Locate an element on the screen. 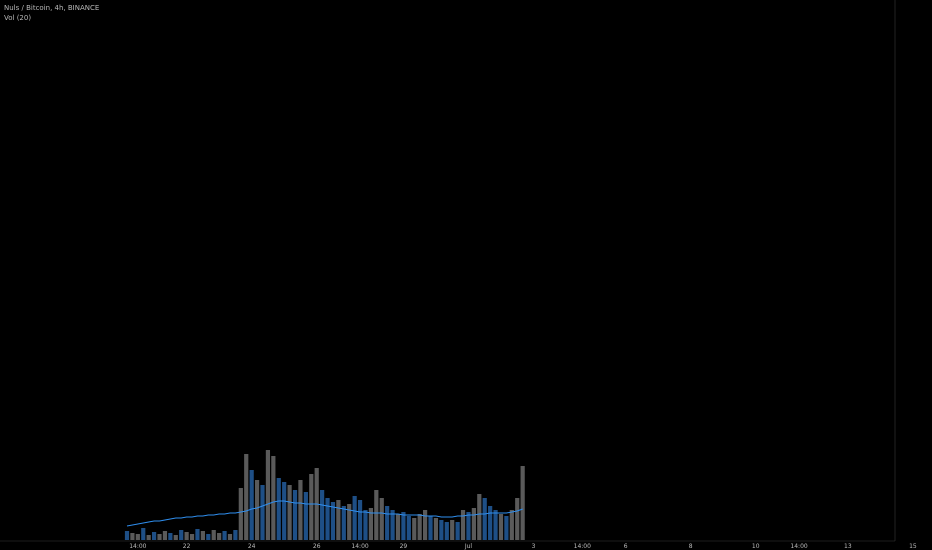  price-axis-background is located at coordinates (913, 275).